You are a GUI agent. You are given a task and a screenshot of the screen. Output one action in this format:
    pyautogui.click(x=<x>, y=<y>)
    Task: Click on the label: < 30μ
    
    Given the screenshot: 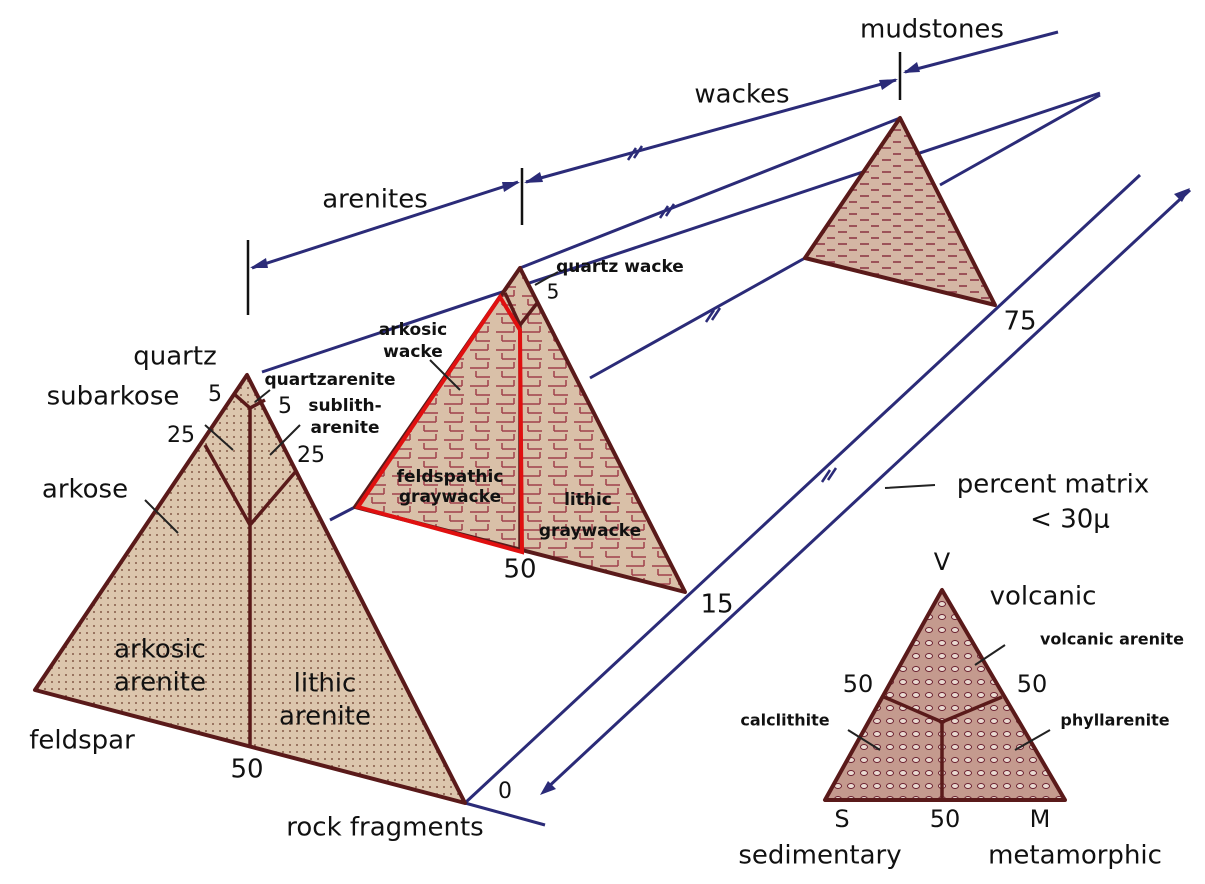 What is the action you would take?
    pyautogui.click(x=1070, y=520)
    